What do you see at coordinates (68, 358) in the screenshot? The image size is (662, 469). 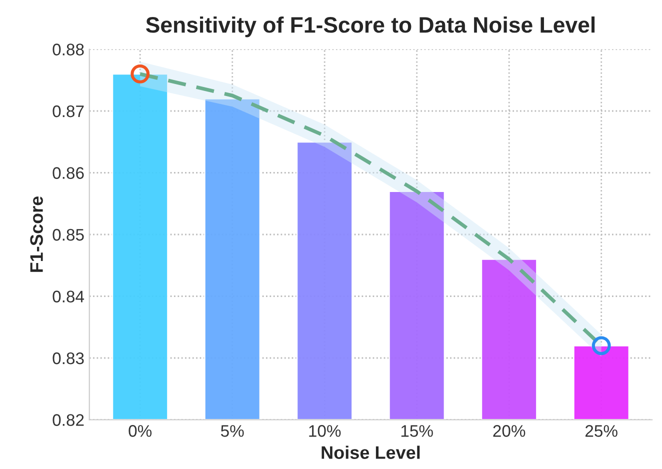 I see `y-tick-label: 0.83` at bounding box center [68, 358].